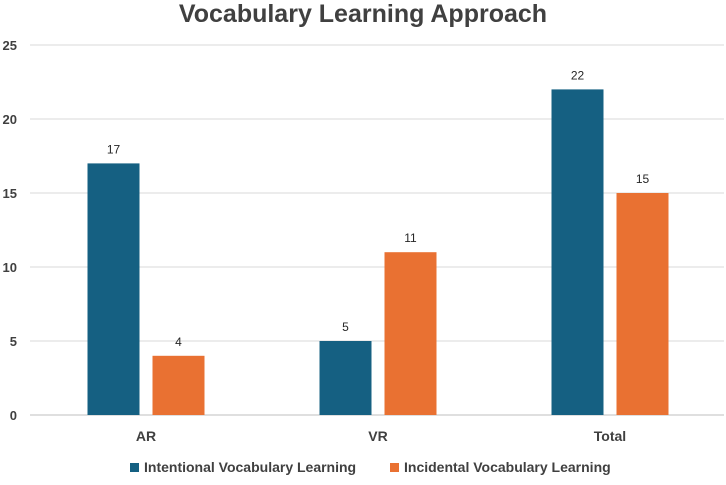 This screenshot has width=726, height=485. I want to click on y-tick-label: 15, so click(10, 193).